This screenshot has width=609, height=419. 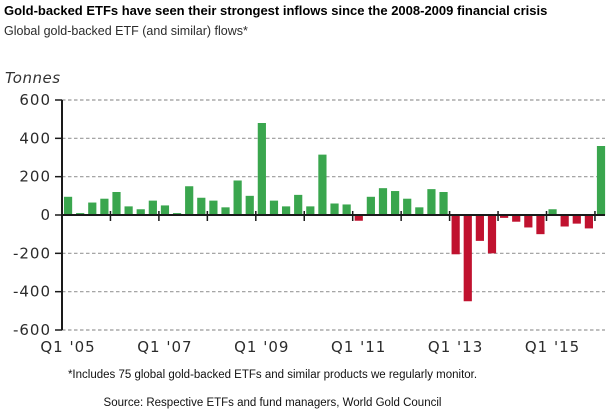 I want to click on bar-Q4-2015, so click(x=588, y=222).